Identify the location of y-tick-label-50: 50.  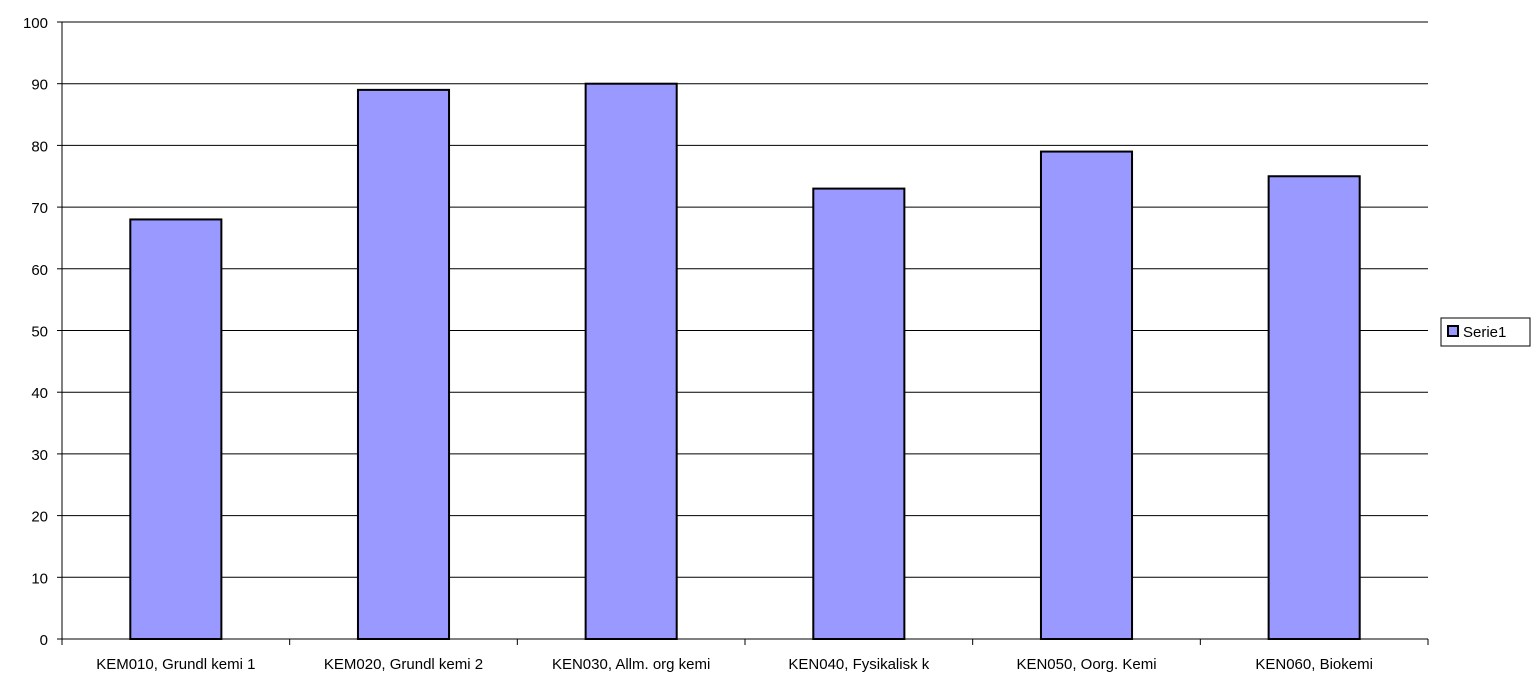
(39, 332).